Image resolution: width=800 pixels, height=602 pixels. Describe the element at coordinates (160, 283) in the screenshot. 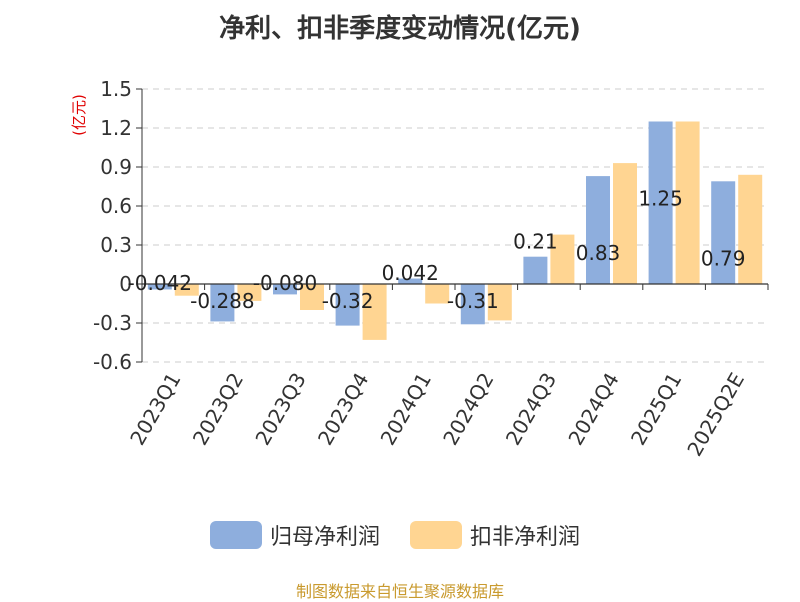

I see `data-label: -0.042` at that location.